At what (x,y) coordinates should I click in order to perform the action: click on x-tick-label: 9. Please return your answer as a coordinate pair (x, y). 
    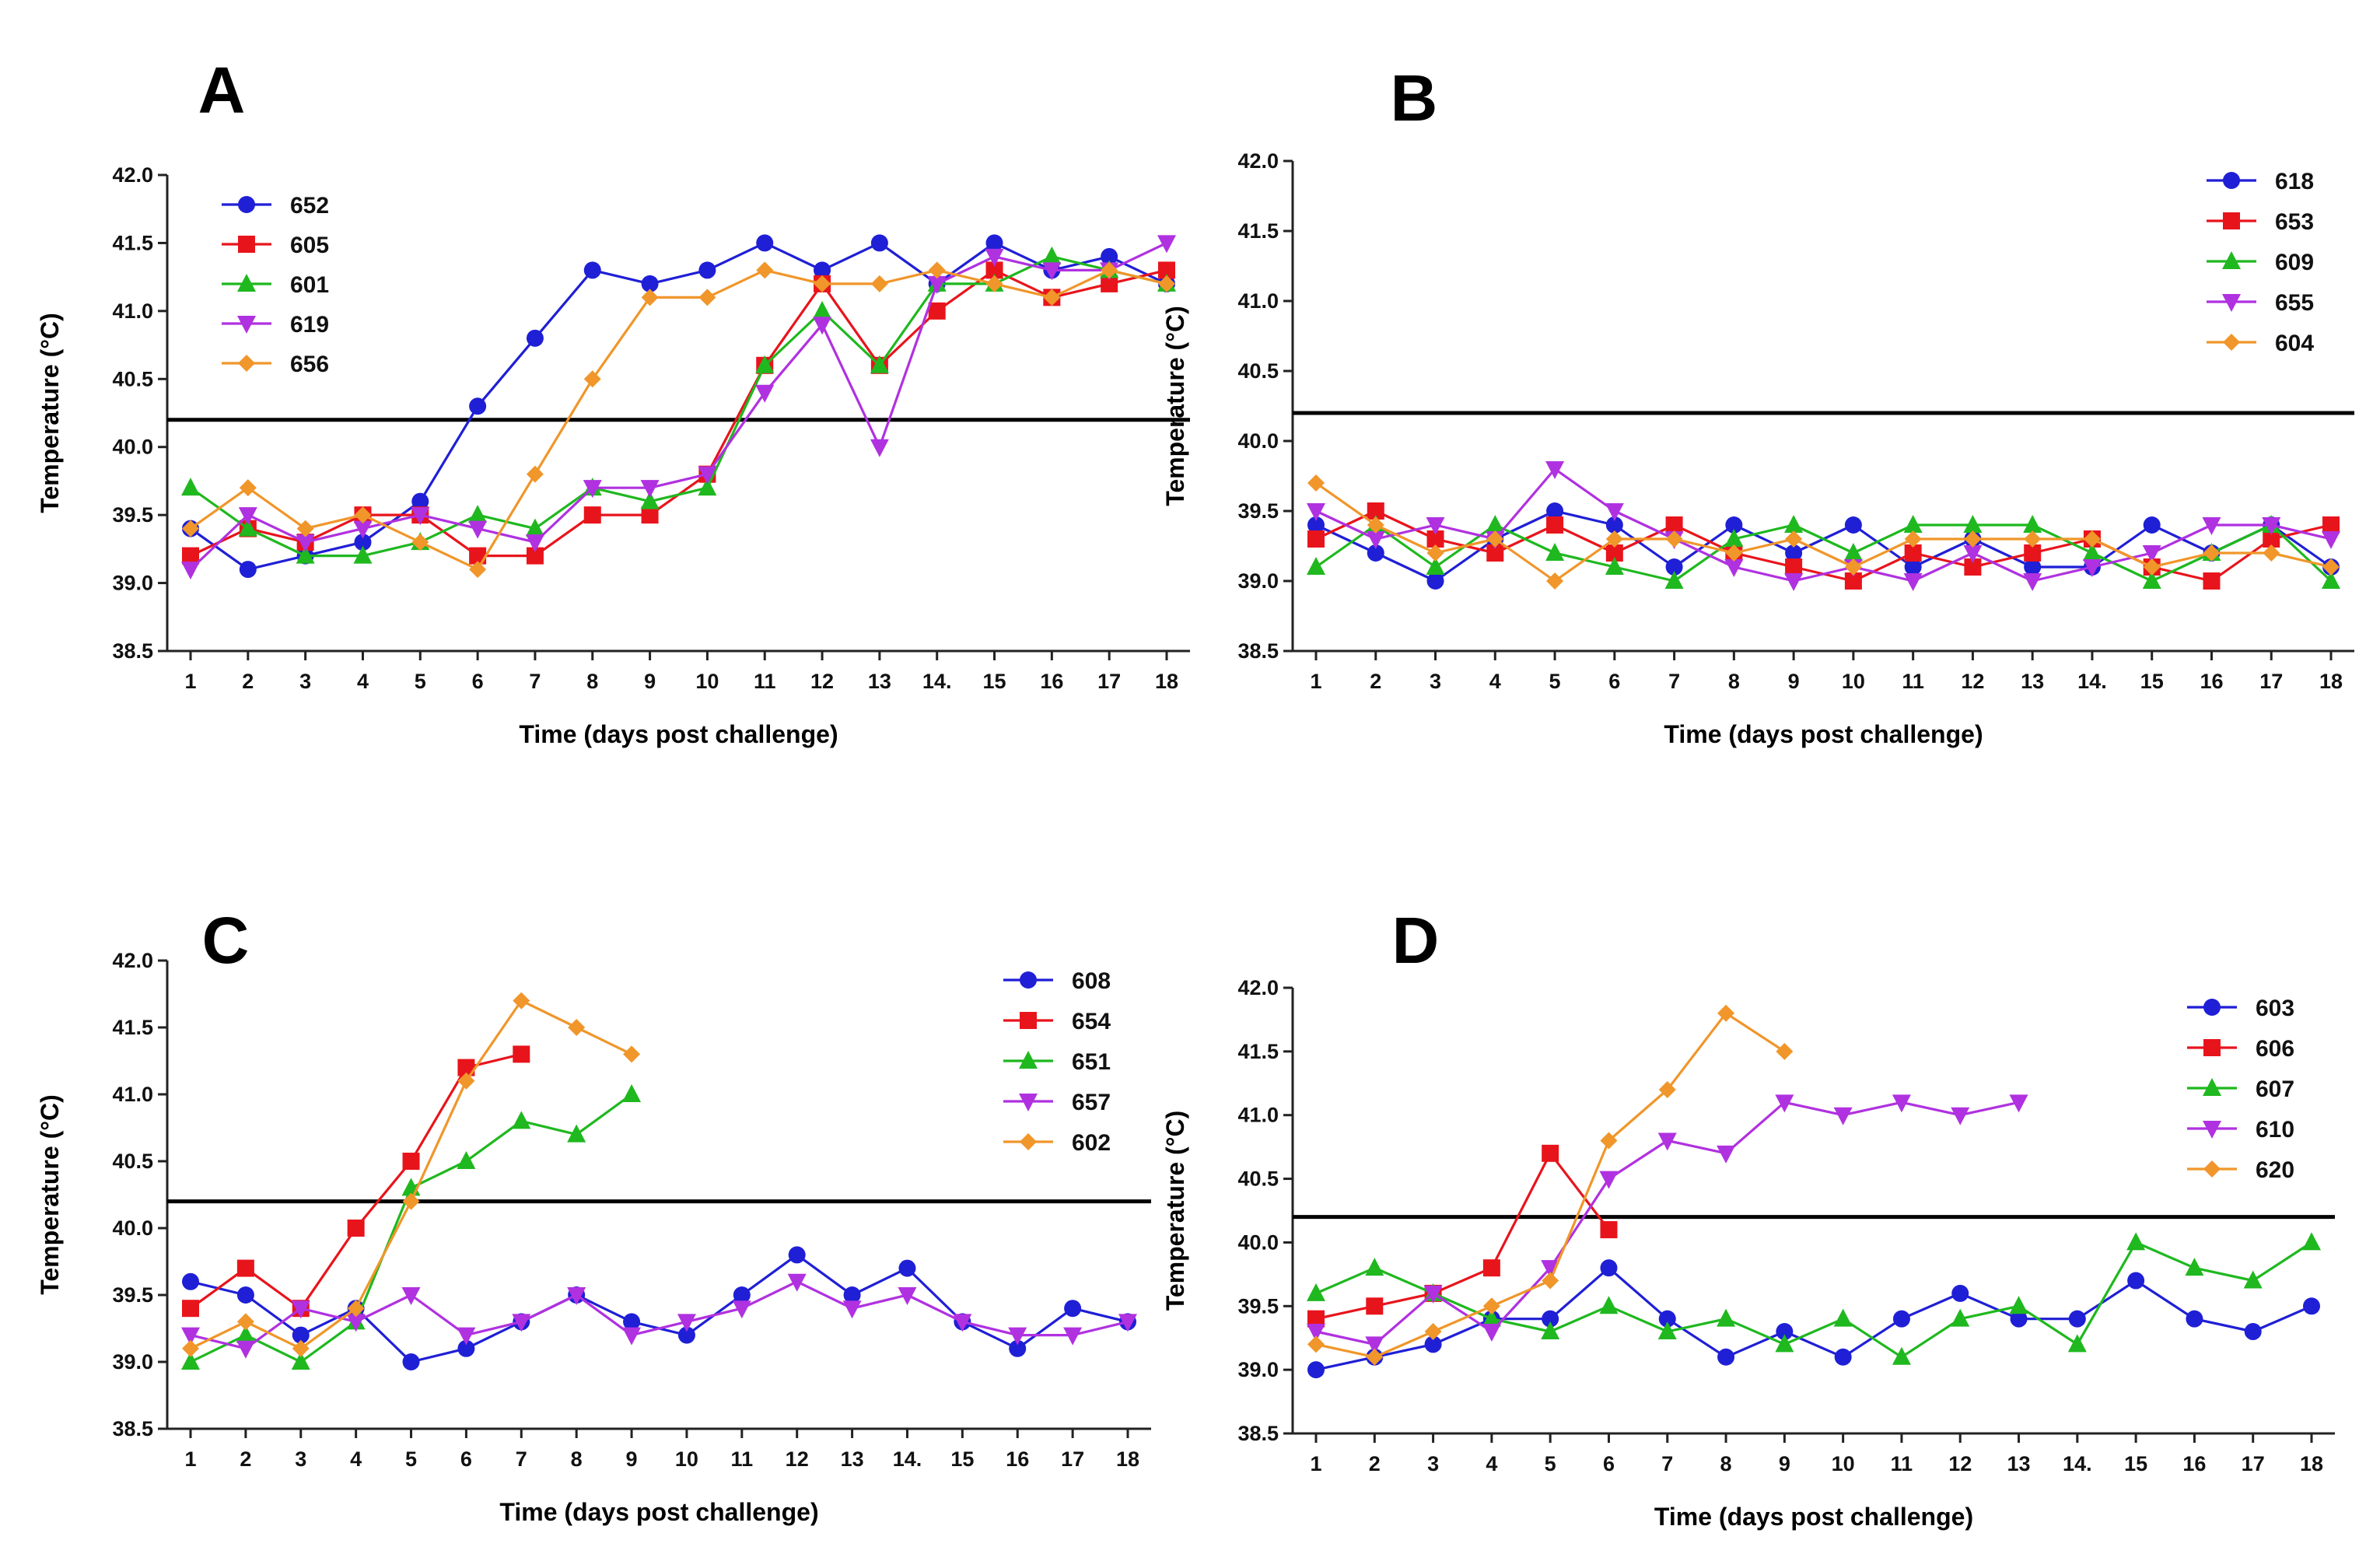
    Looking at the image, I should click on (650, 682).